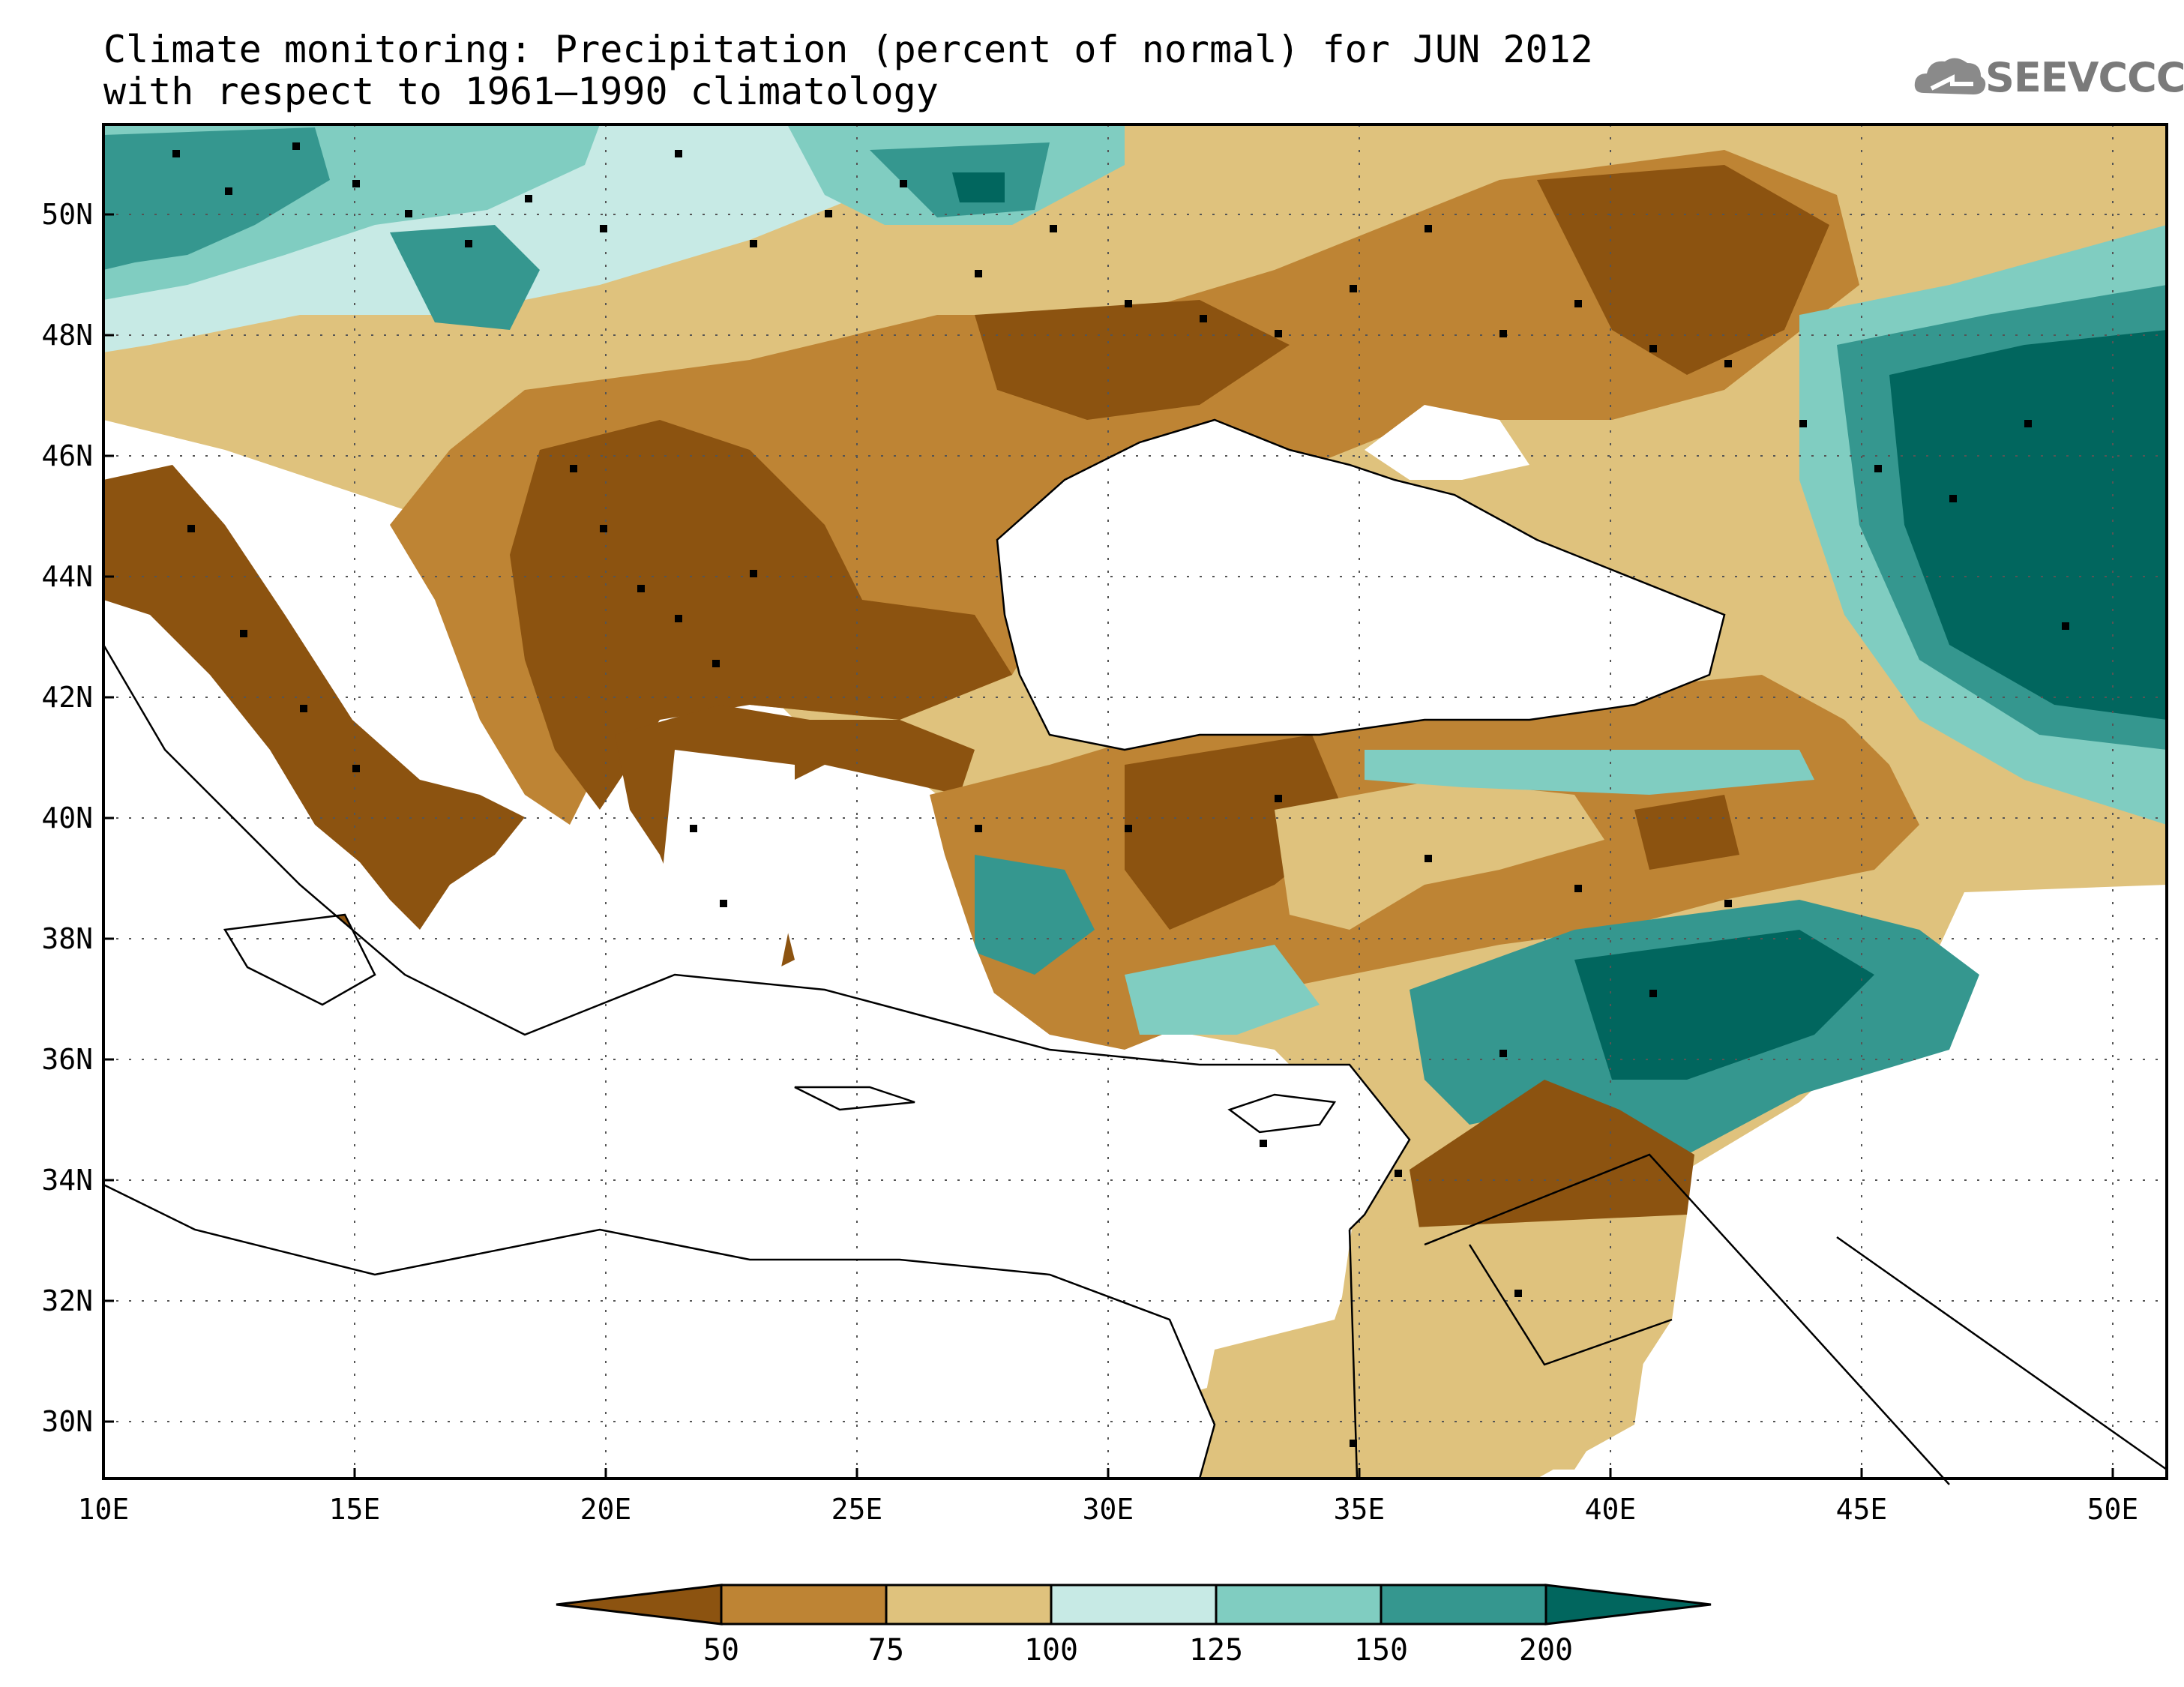  What do you see at coordinates (721, 1650) in the screenshot?
I see `colorbar-label-50: 50` at bounding box center [721, 1650].